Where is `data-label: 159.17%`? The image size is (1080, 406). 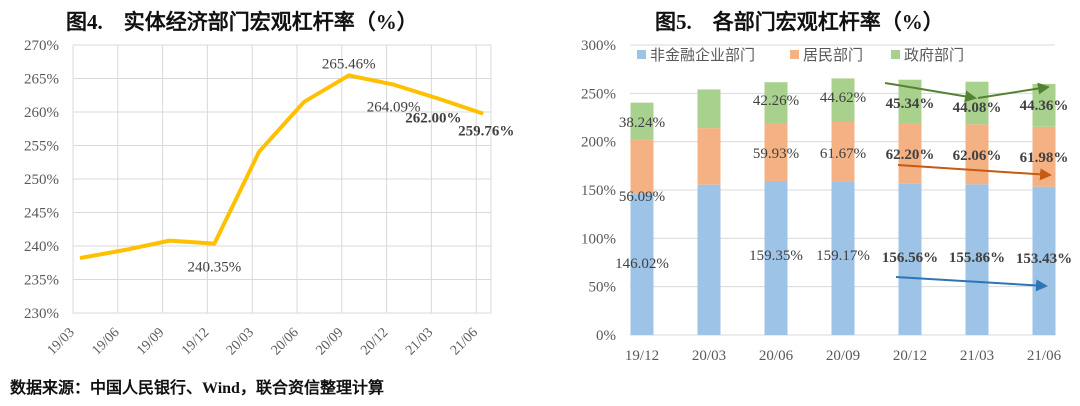 data-label: 159.17% is located at coordinates (843, 256).